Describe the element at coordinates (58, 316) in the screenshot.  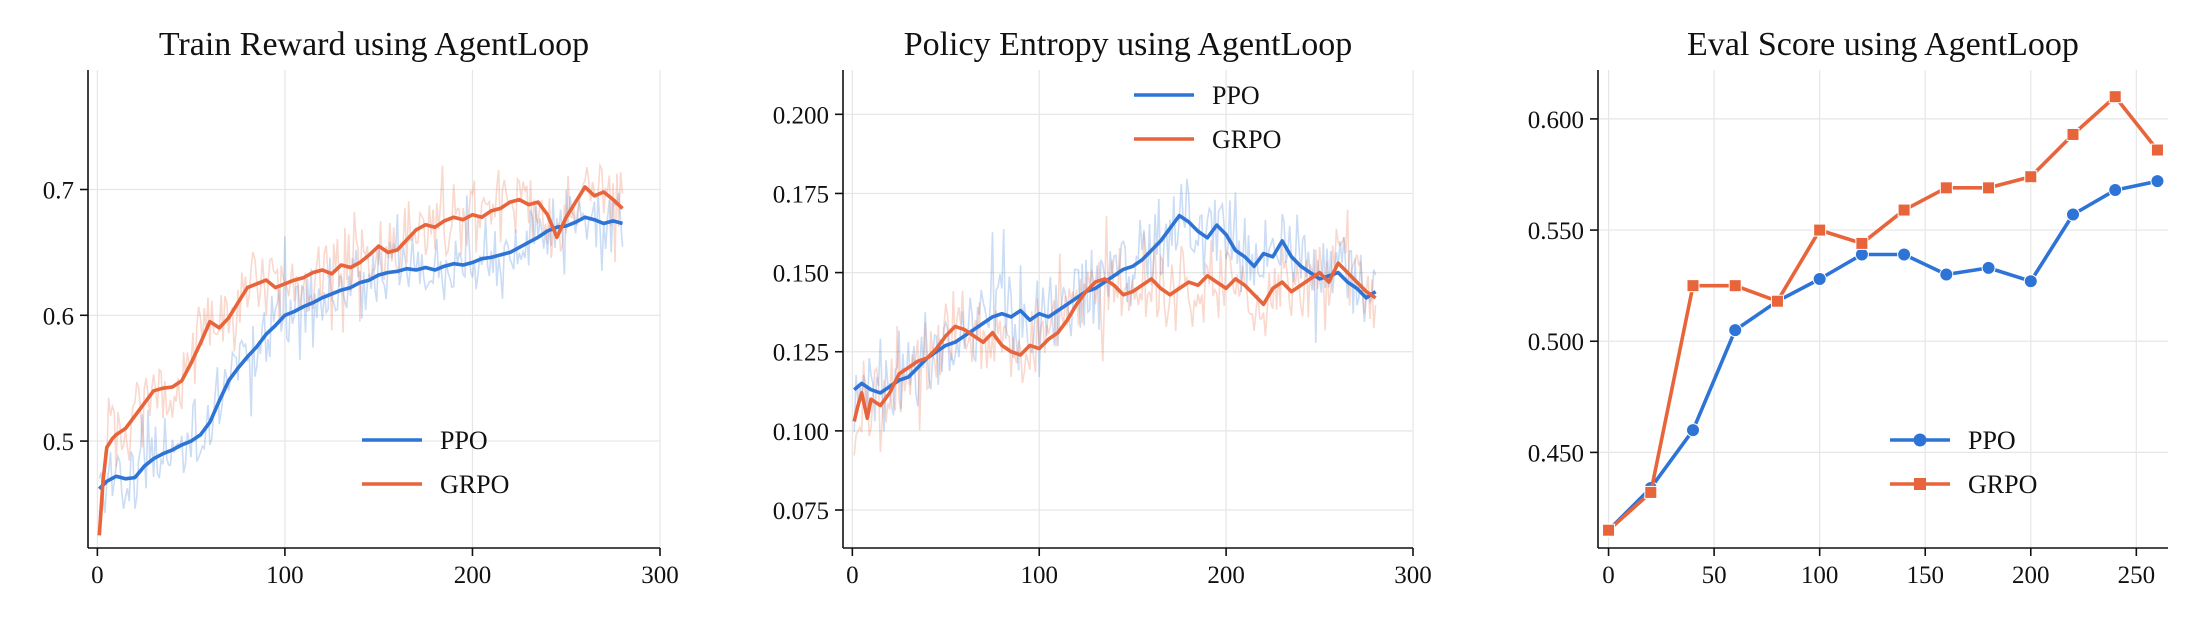
I see `y-tick-label: 0.6` at that location.